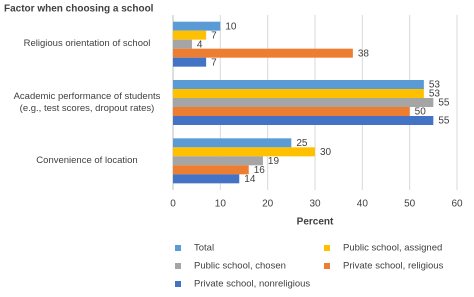 Image resolution: width=474 pixels, height=297 pixels. I want to click on y-tick-label: Religious orientation of school, so click(87, 44).